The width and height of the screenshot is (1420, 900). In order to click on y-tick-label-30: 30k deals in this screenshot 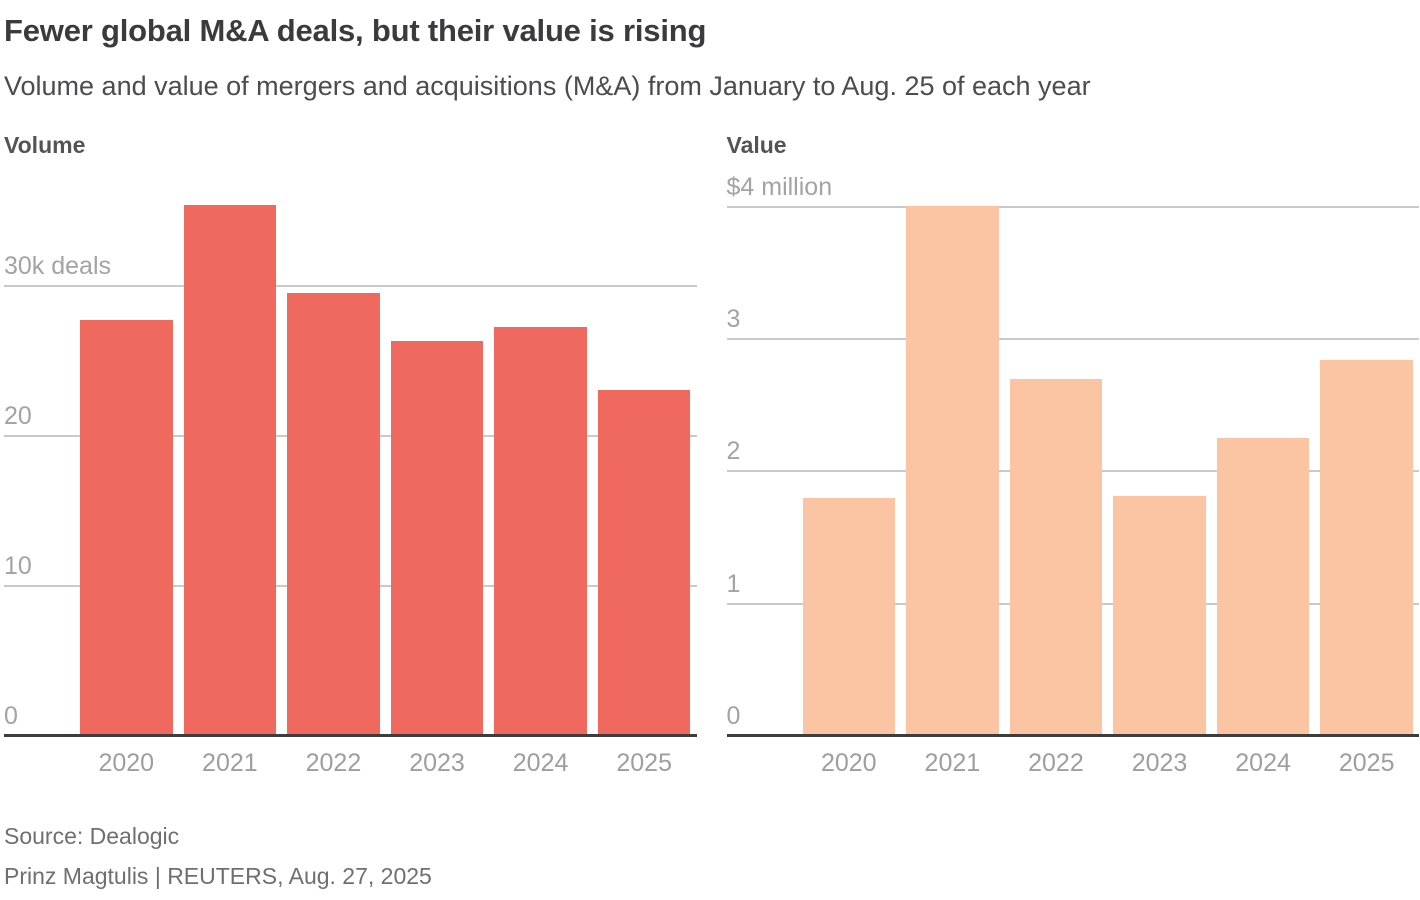, I will do `click(58, 265)`.